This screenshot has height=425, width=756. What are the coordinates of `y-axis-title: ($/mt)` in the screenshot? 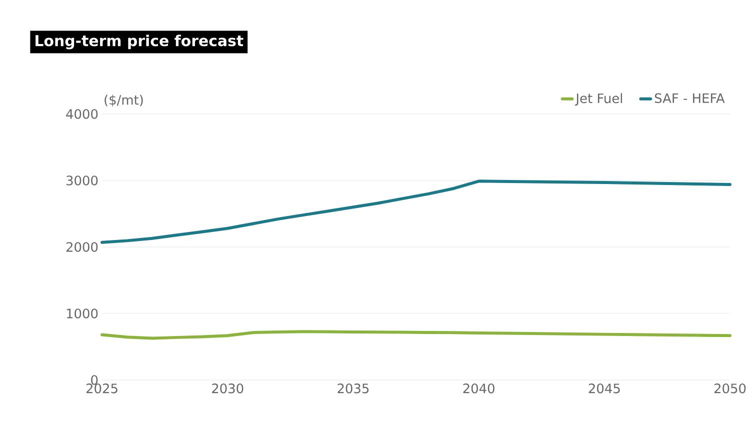 It's located at (123, 100).